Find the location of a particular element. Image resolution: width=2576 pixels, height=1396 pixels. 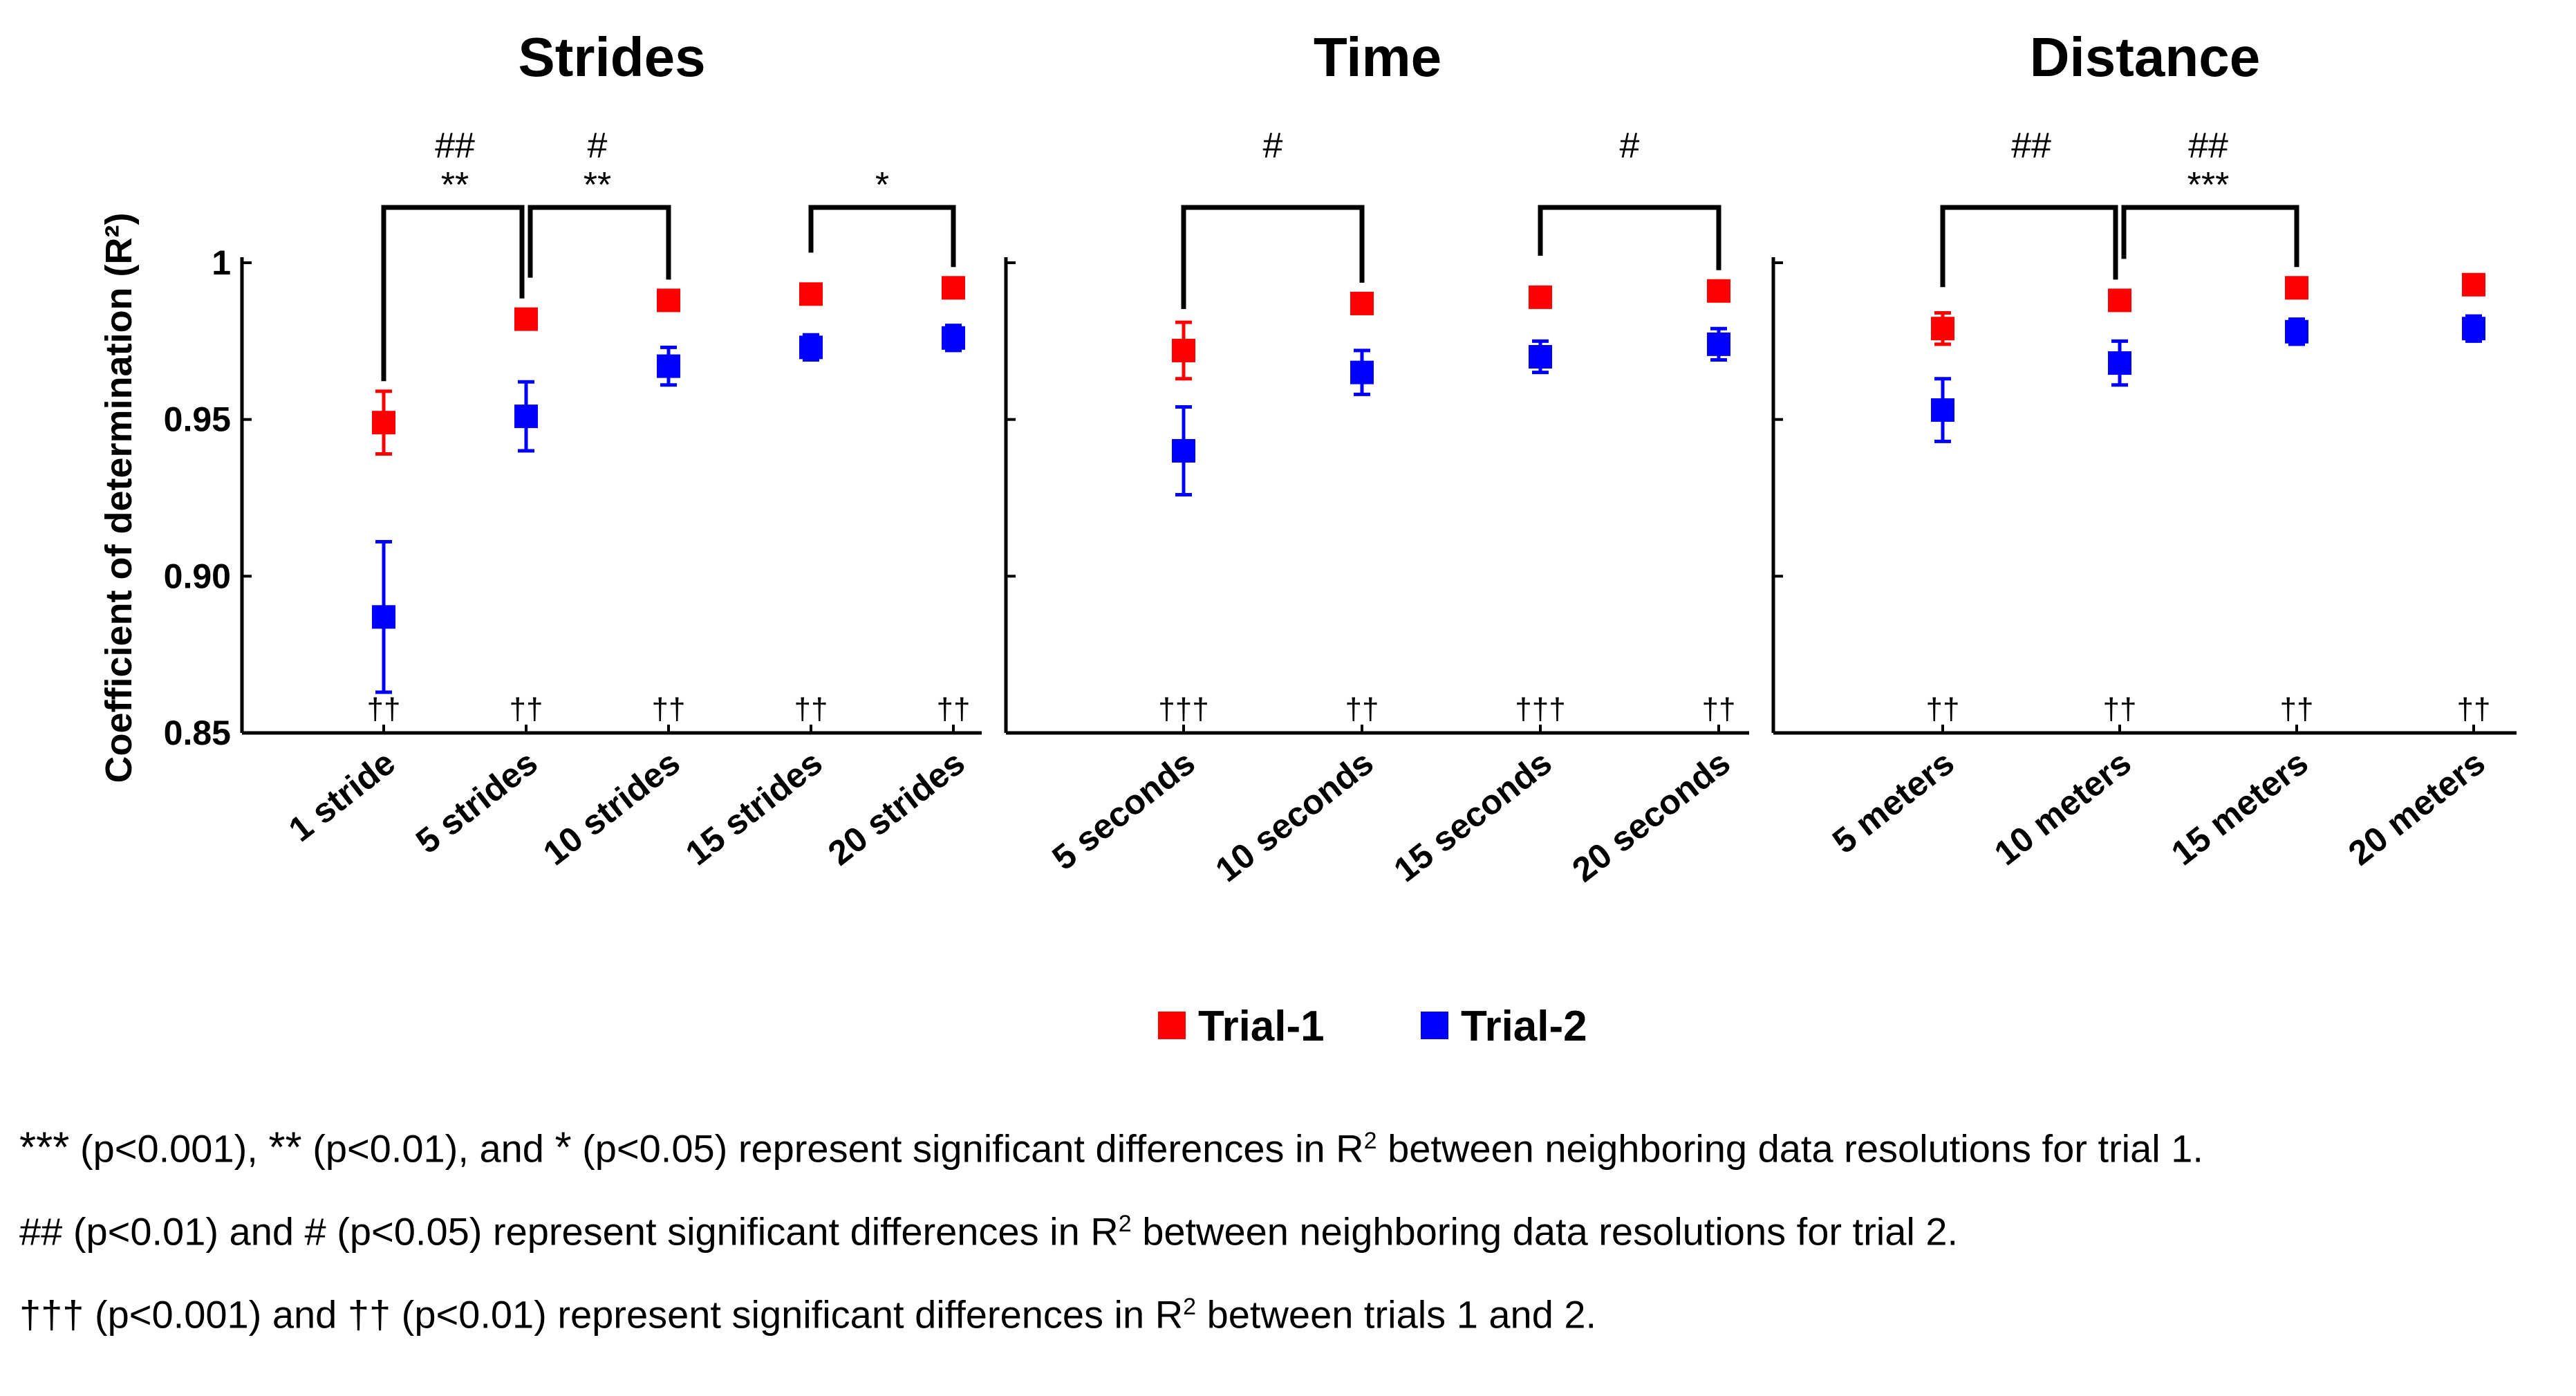

x-tick-label: 15 meters is located at coordinates (2239, 808).